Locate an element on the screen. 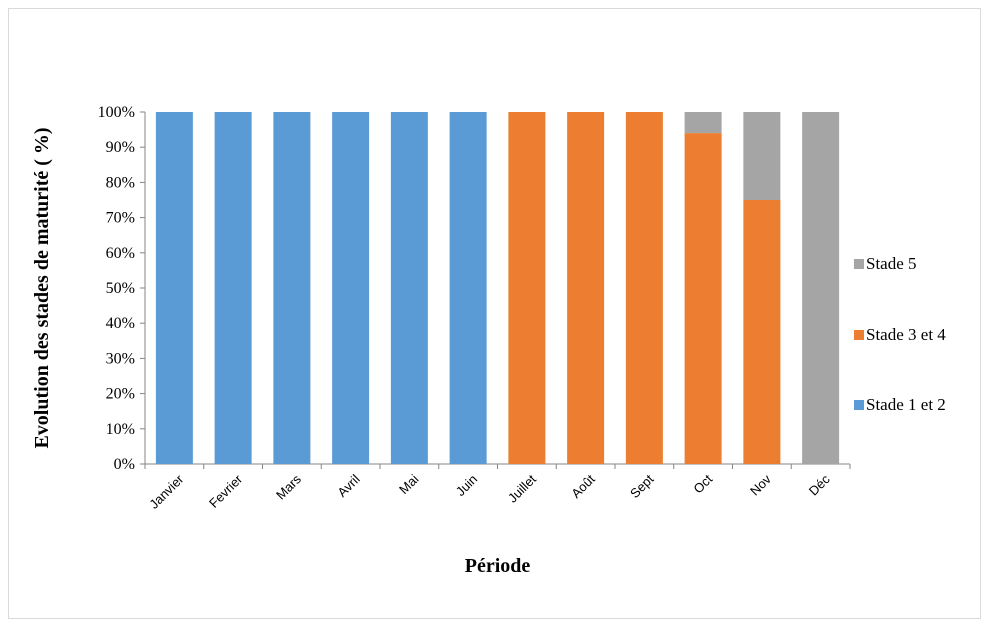 The height and width of the screenshot is (627, 989). y-tick-label: 100% is located at coordinates (116, 112).